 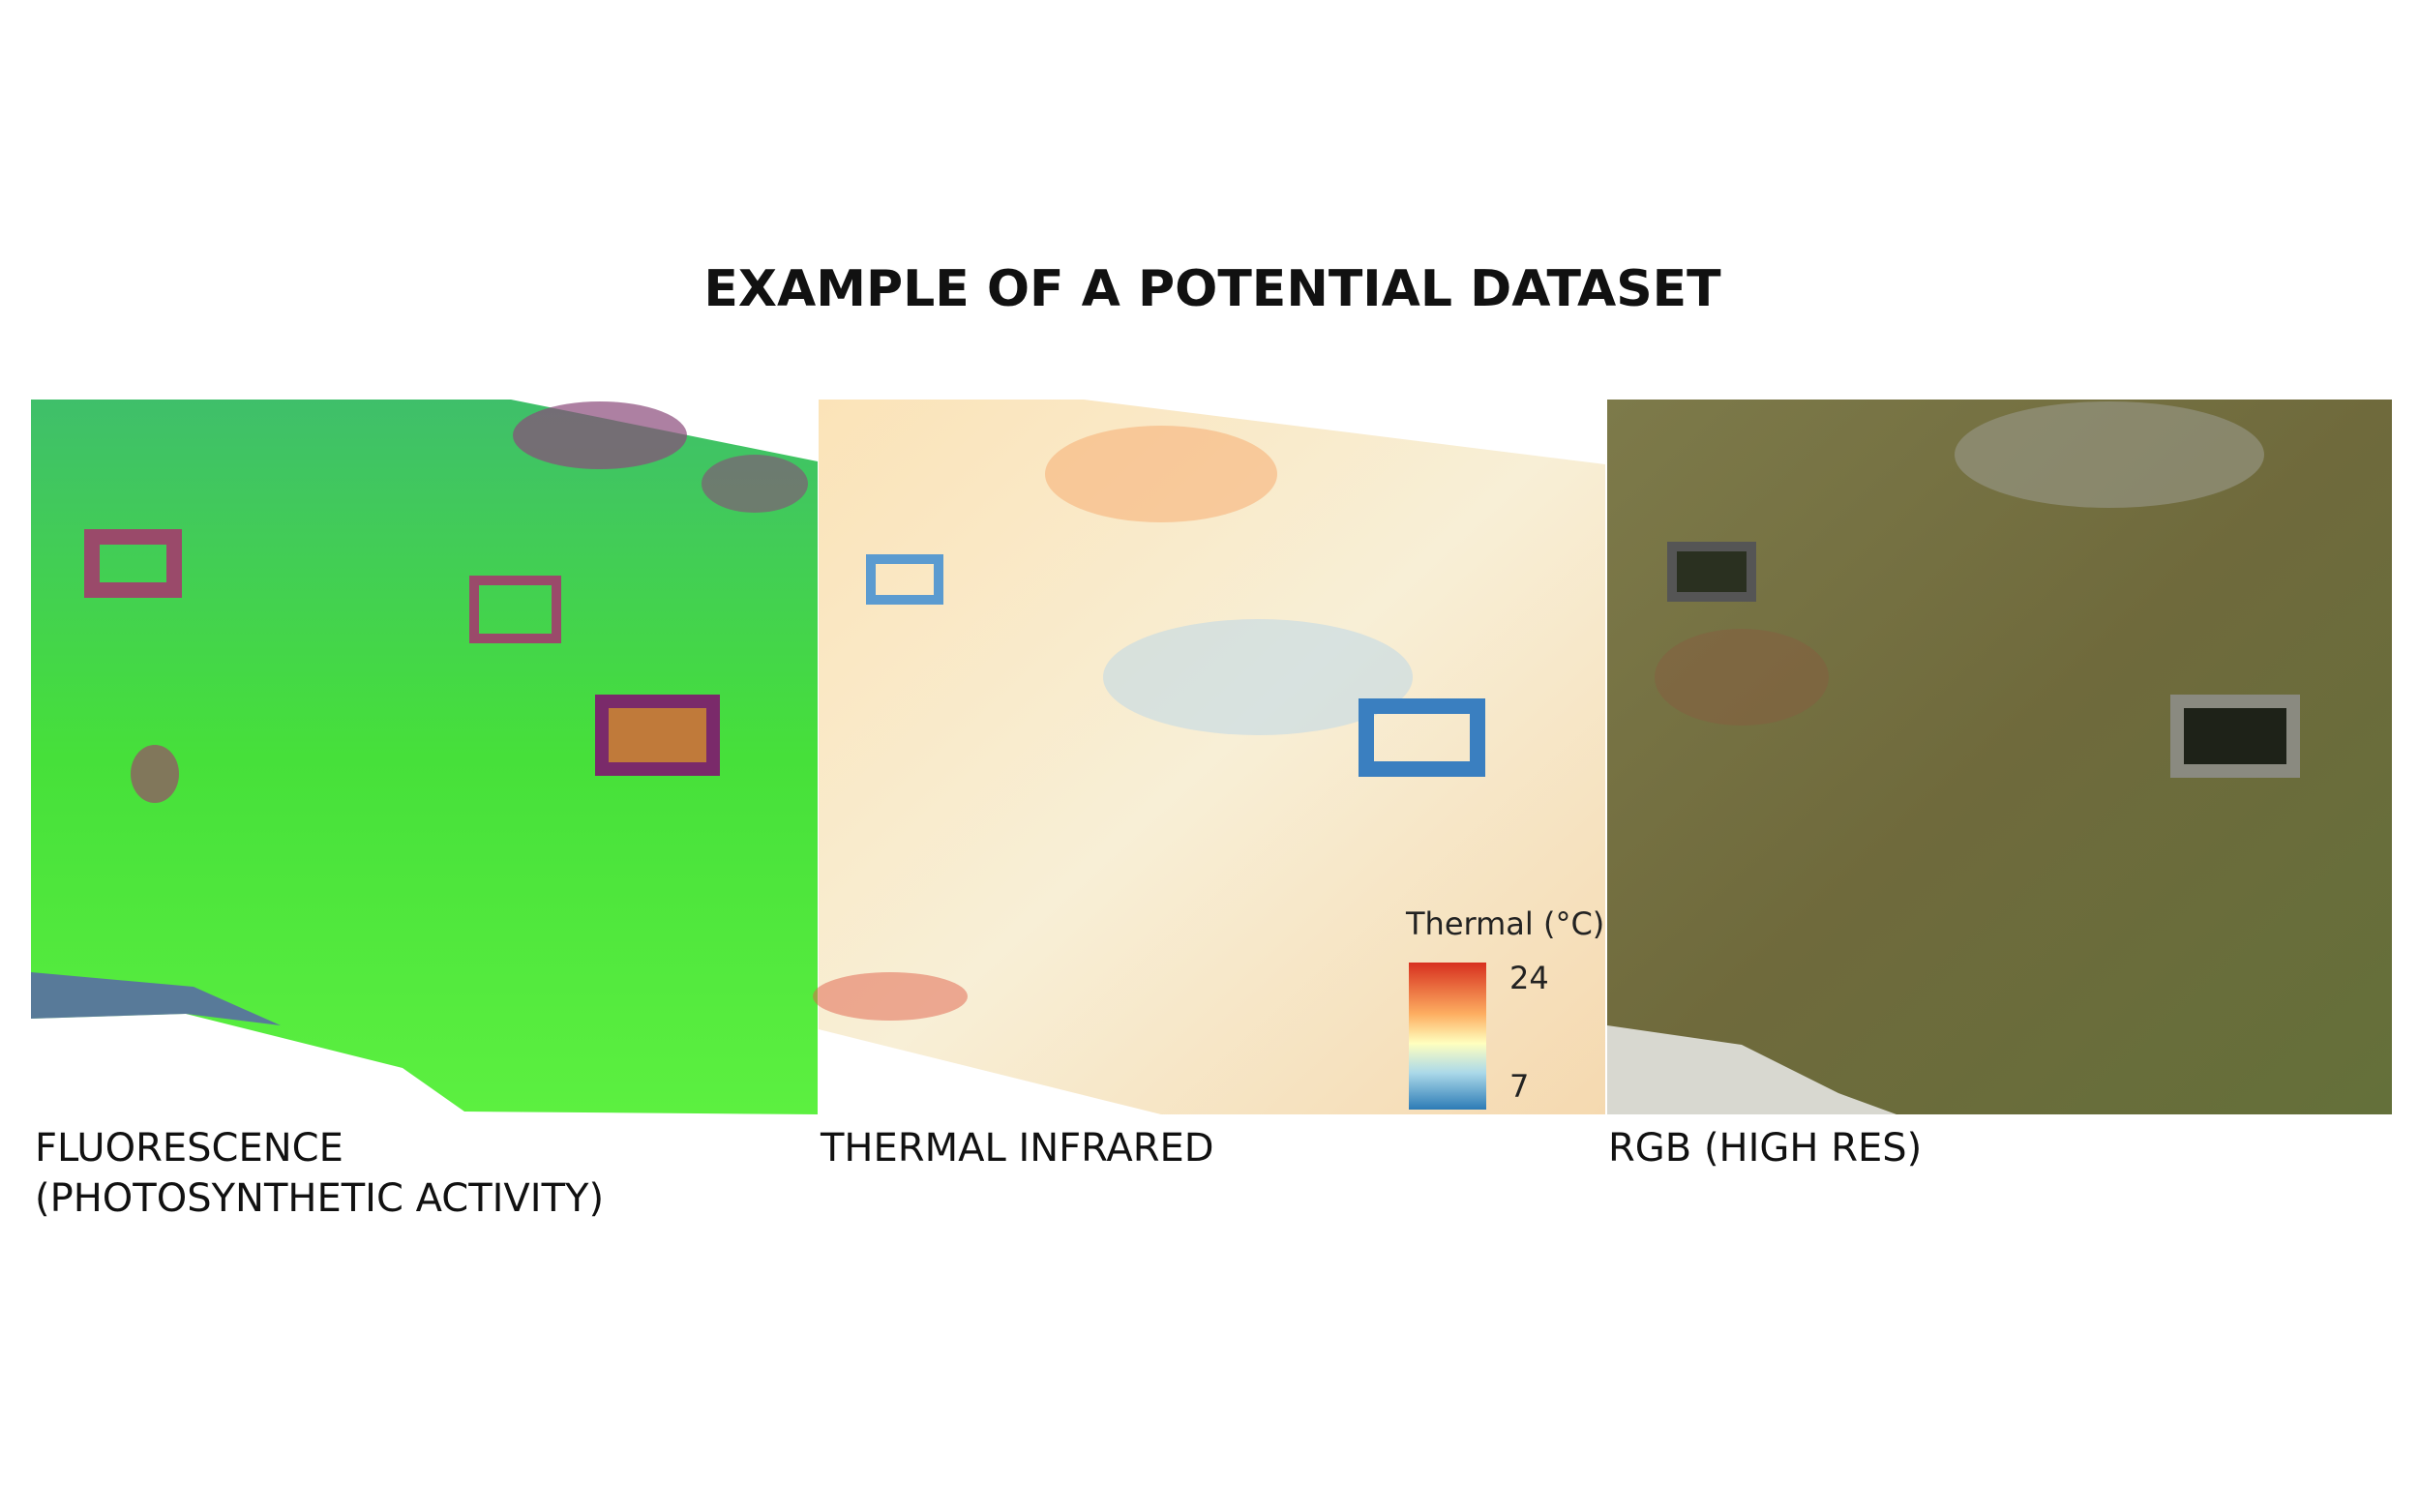 What do you see at coordinates (1505, 924) in the screenshot?
I see `legend-title: Thermal (°C)` at bounding box center [1505, 924].